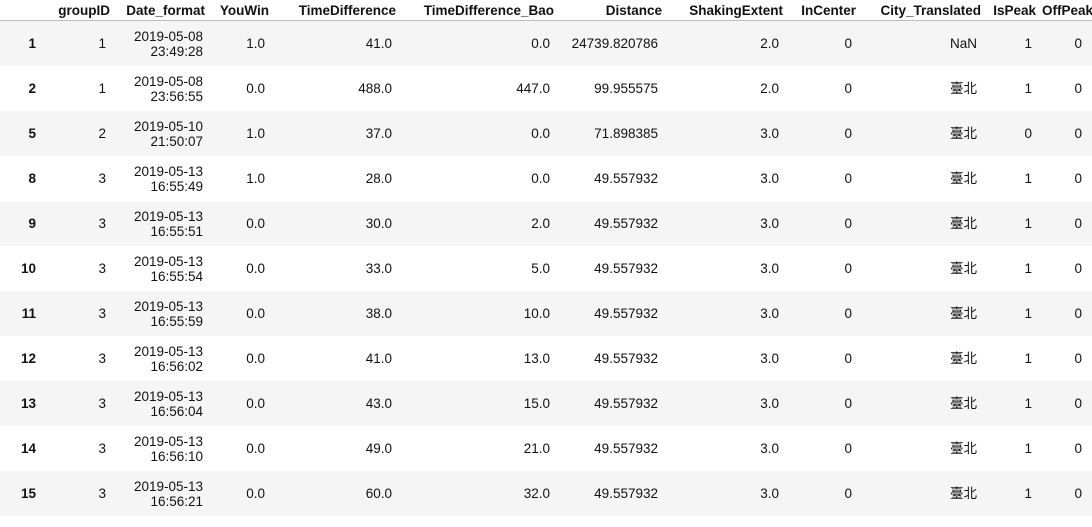  I want to click on header-date-format: Date_format, so click(163, 10).